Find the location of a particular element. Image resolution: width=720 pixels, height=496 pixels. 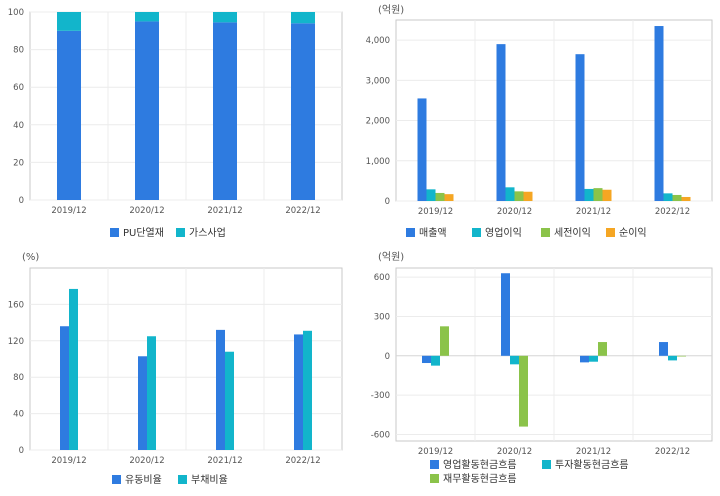

legend-item: 영업이익 is located at coordinates (497, 232).